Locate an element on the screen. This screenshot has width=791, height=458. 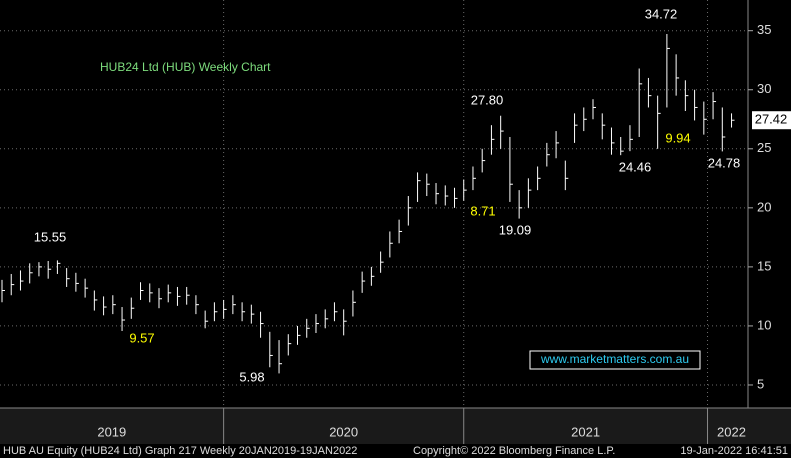
y-tick-label: 25 is located at coordinates (764, 147).